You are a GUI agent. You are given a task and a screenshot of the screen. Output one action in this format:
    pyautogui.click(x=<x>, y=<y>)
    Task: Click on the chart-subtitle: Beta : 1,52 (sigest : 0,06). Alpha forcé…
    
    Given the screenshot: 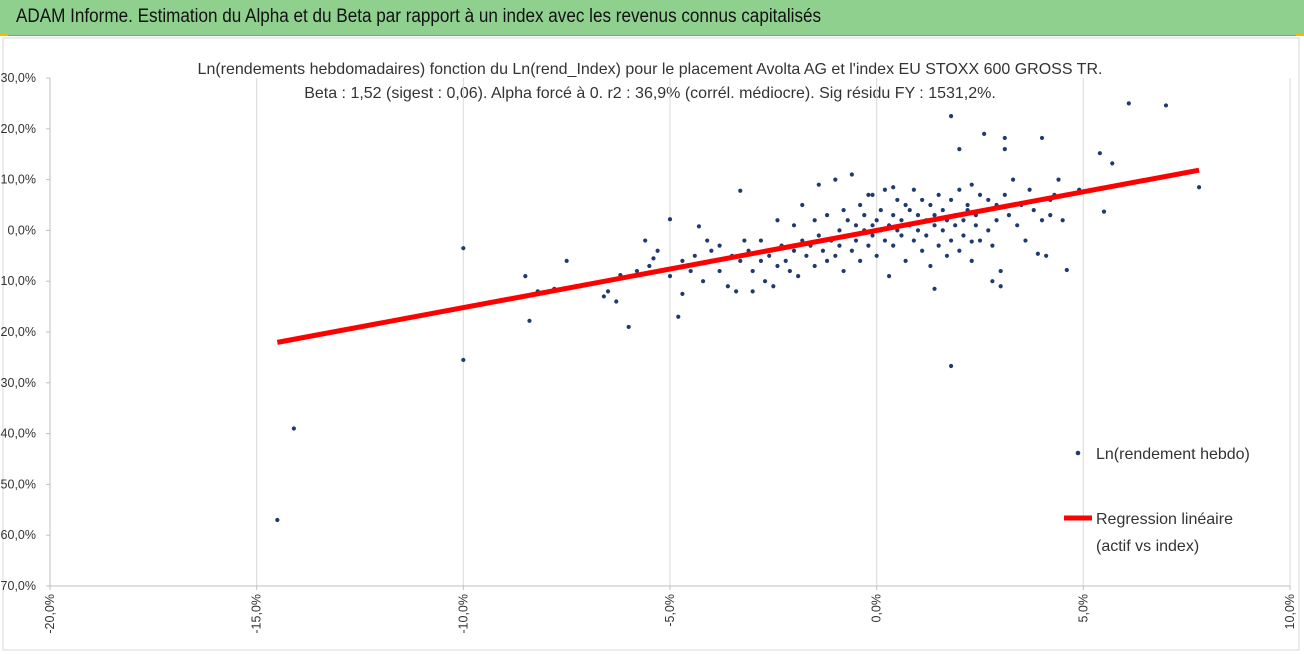 What is the action you would take?
    pyautogui.click(x=650, y=93)
    